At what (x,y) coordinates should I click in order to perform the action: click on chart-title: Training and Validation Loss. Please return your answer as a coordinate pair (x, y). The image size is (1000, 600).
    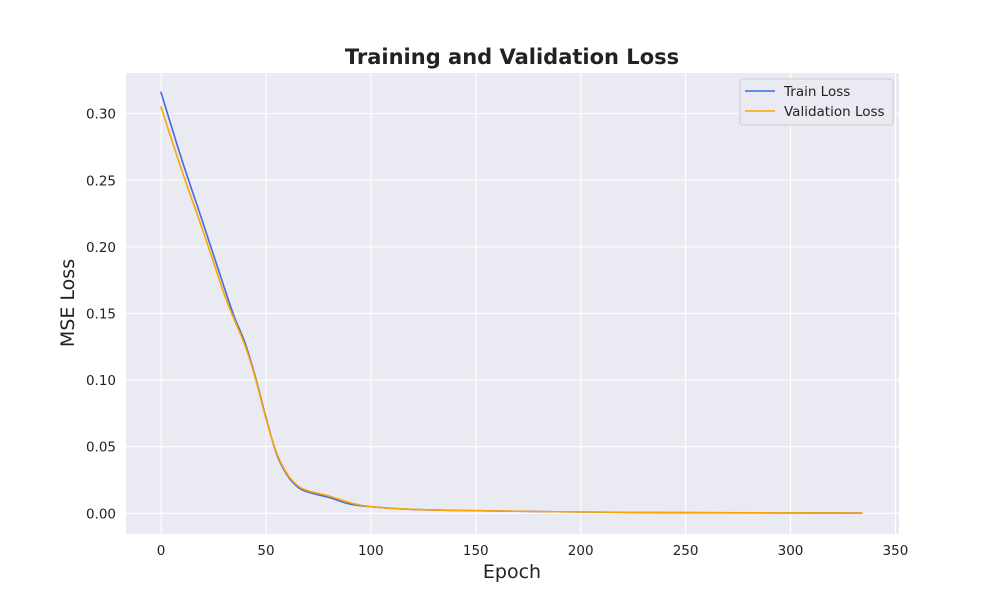
    Looking at the image, I should click on (512, 57).